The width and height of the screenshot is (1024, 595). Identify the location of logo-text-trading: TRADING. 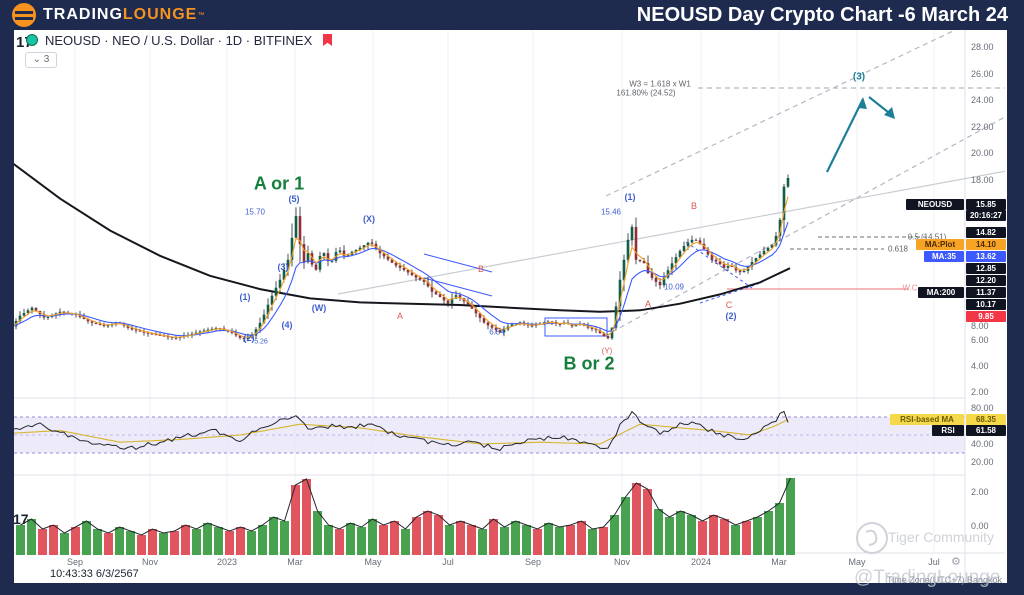
(83, 14).